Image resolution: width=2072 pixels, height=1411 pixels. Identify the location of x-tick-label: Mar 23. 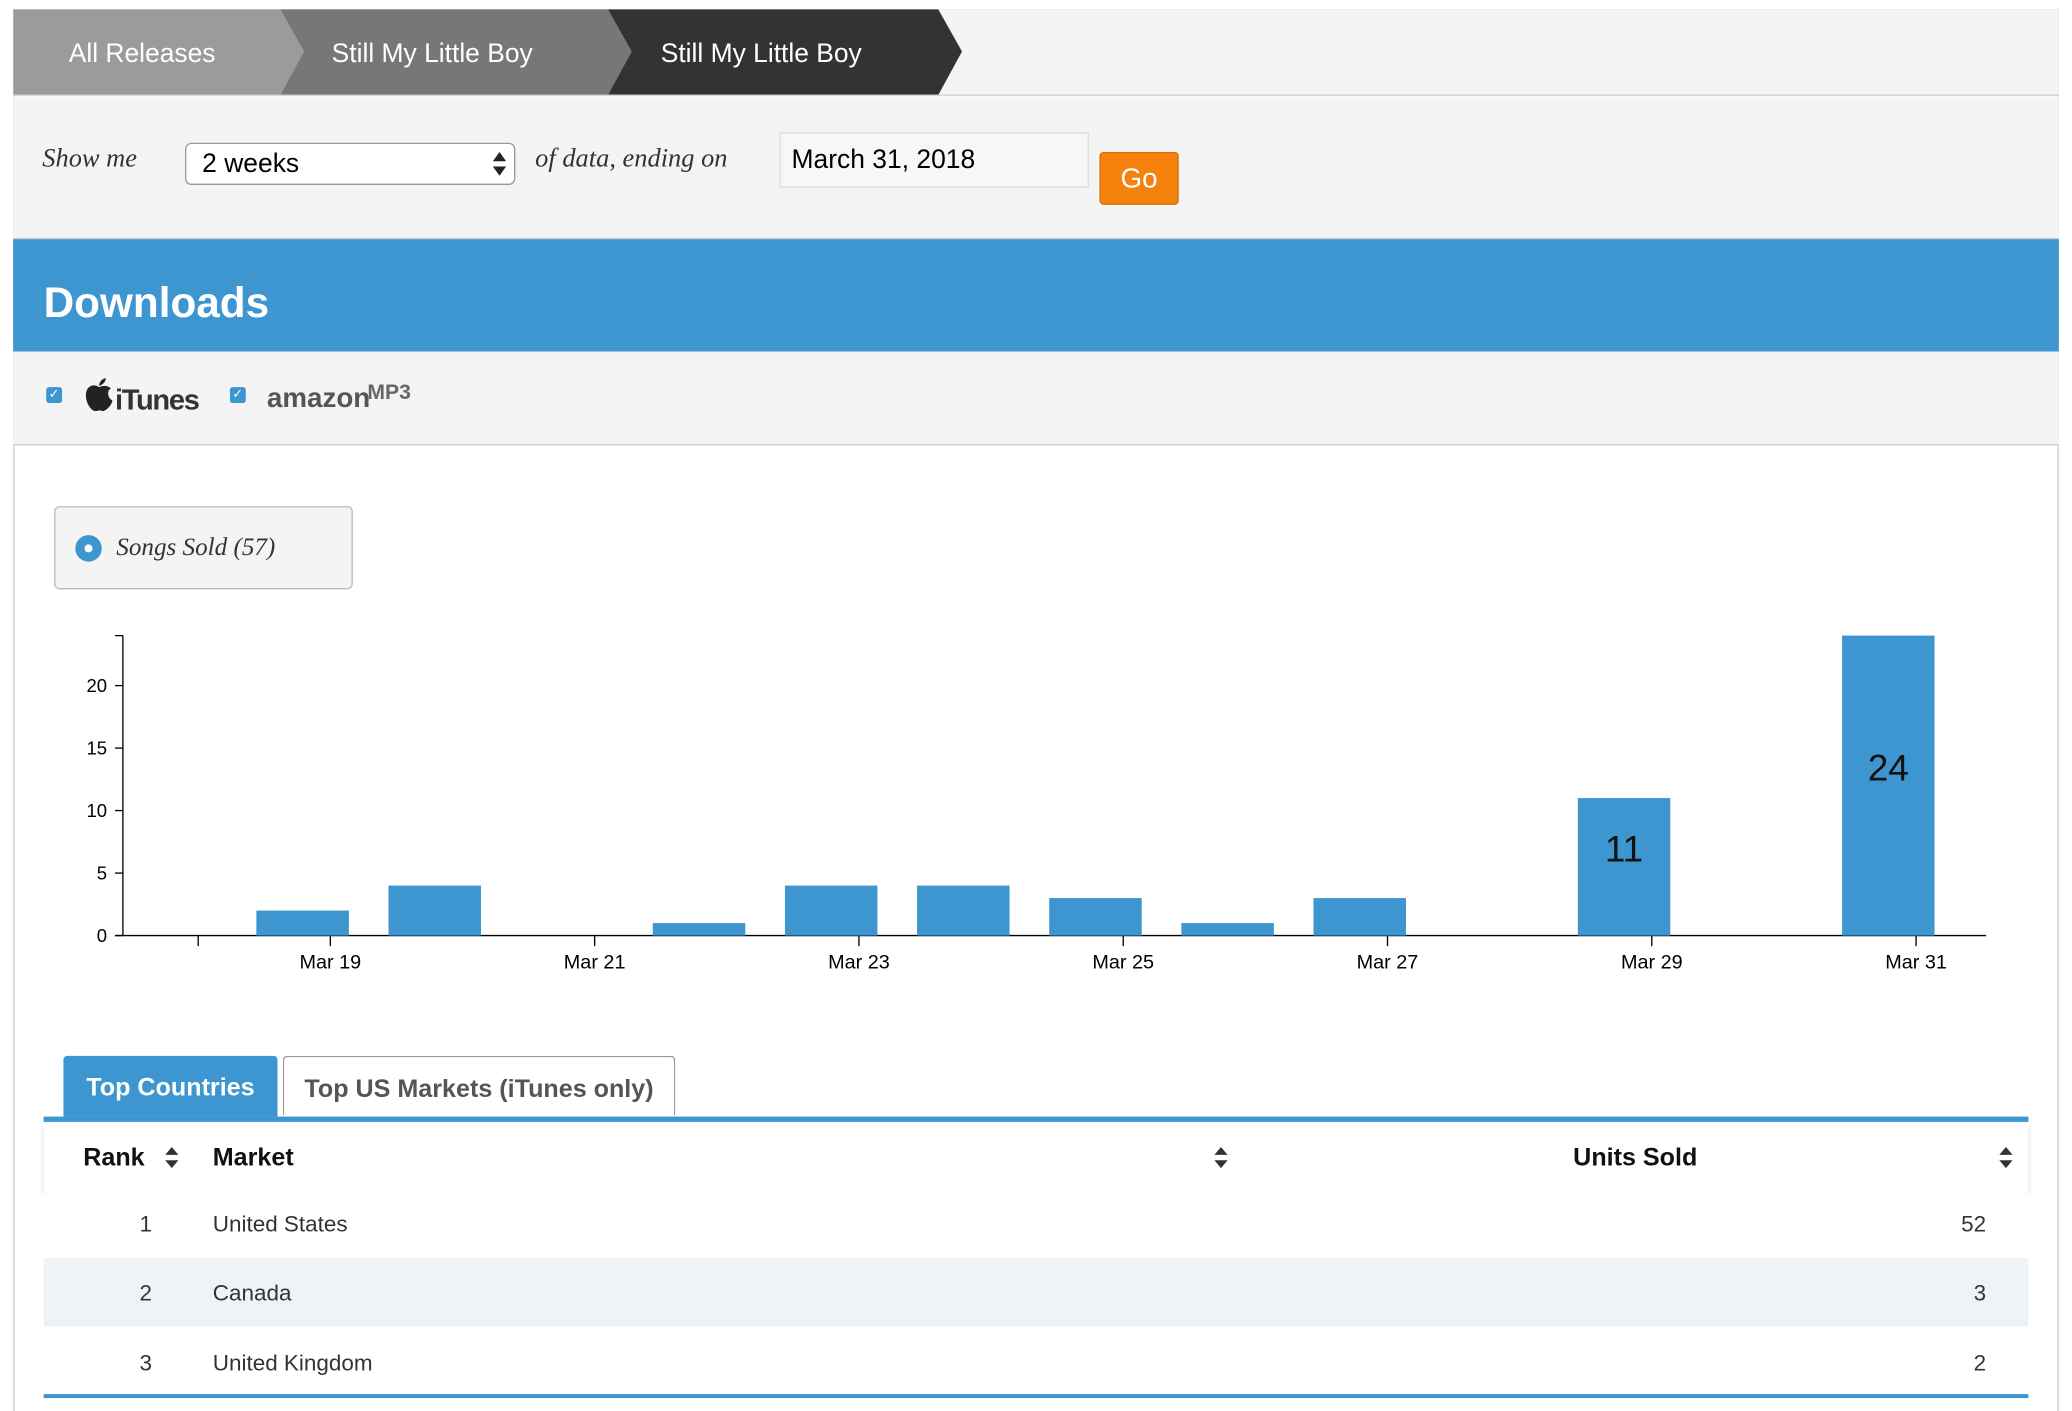
(859, 963).